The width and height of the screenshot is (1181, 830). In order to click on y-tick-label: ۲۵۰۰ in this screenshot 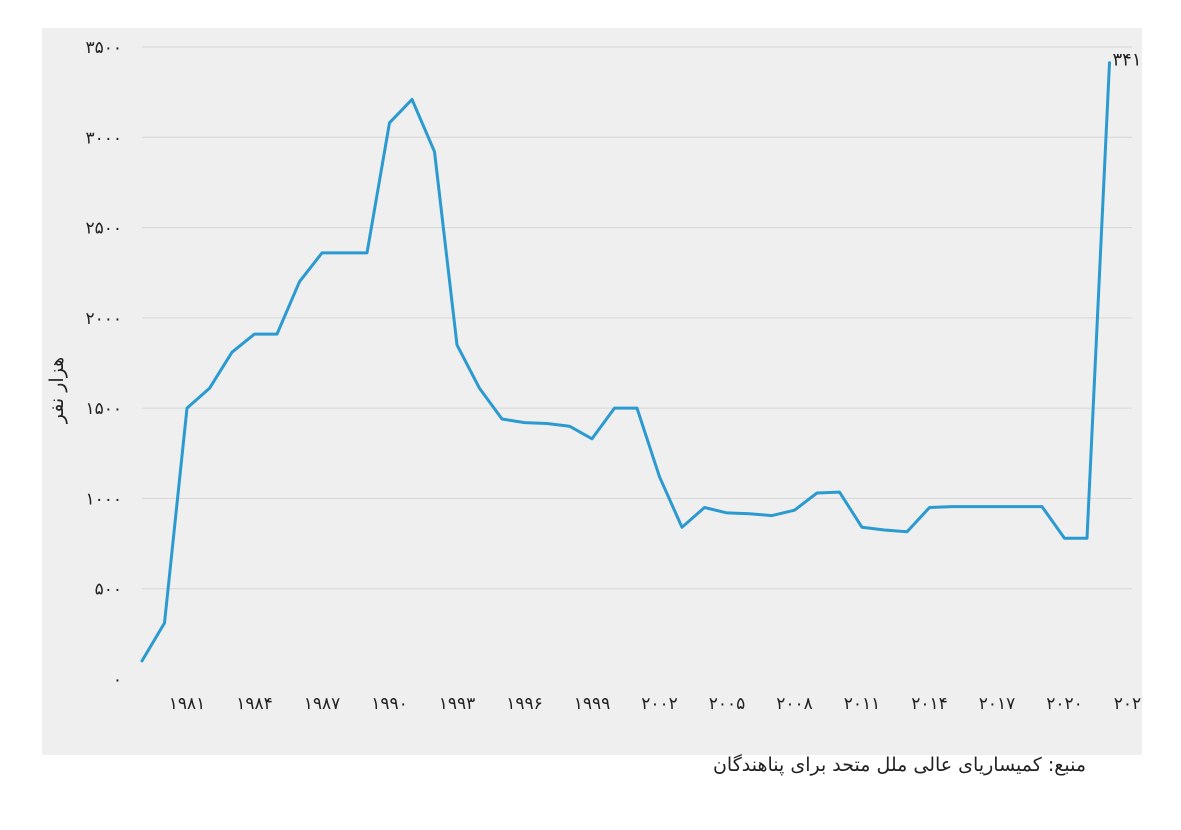, I will do `click(103, 229)`.